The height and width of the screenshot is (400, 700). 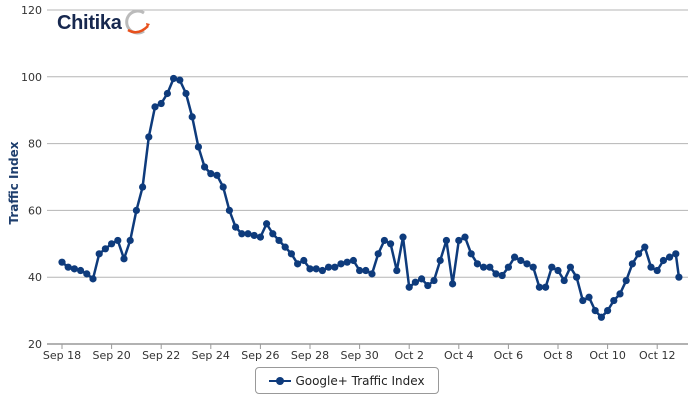 What do you see at coordinates (347, 380) in the screenshot?
I see `legend: Google+ Traffic Index` at bounding box center [347, 380].